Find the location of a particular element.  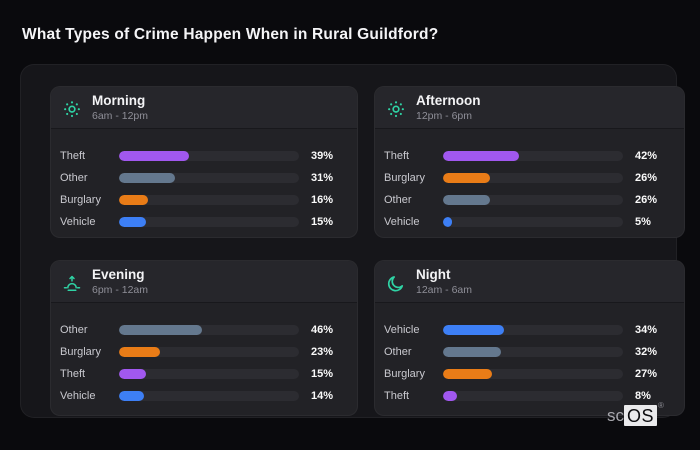

card-morning-header: Morning 6am - 12pm is located at coordinates (204, 108).